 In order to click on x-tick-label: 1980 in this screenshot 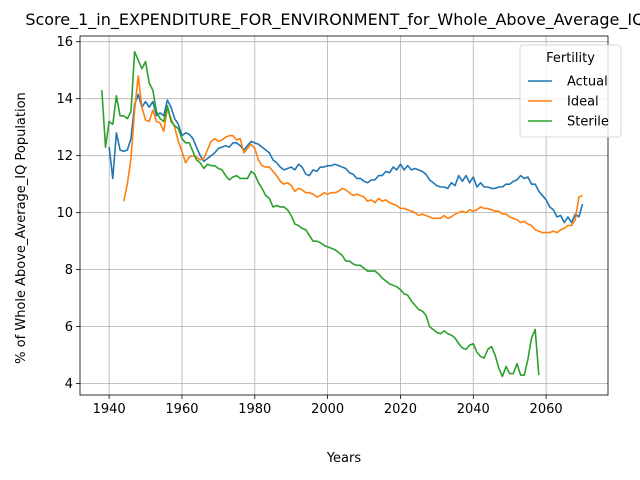, I will do `click(254, 409)`.